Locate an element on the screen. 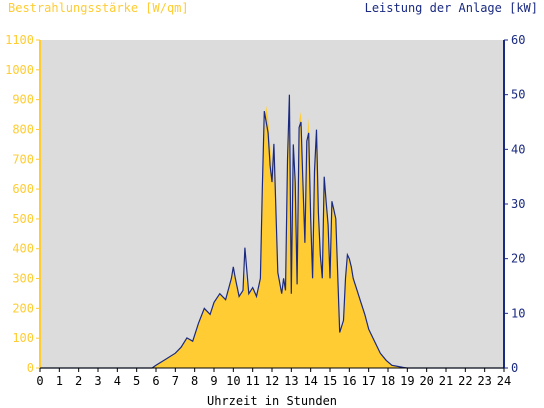  x-tick-label: 11 is located at coordinates (252, 381).